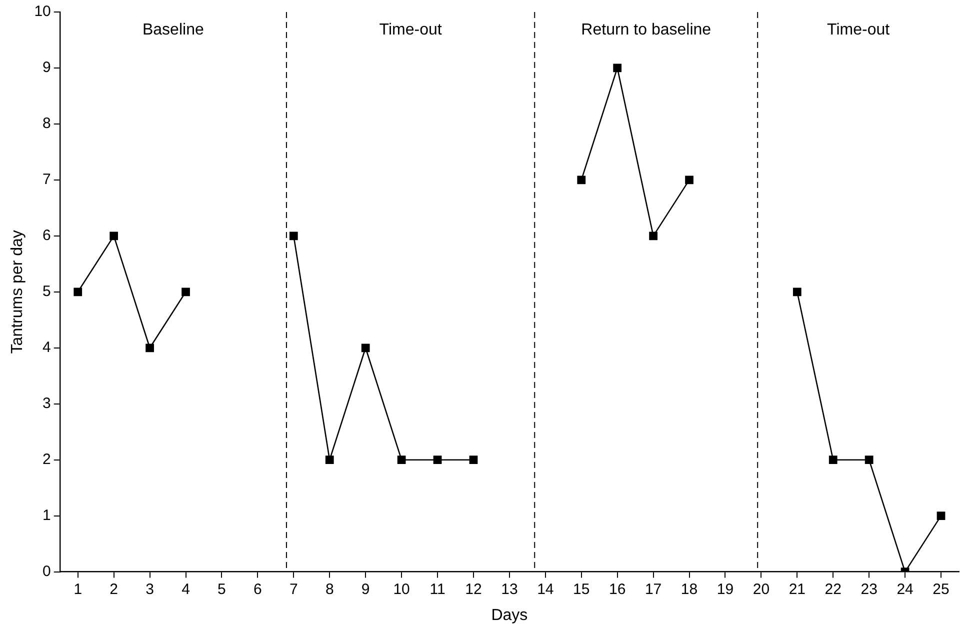 The image size is (967, 633). I want to click on y-tick-label: 0, so click(46, 571).